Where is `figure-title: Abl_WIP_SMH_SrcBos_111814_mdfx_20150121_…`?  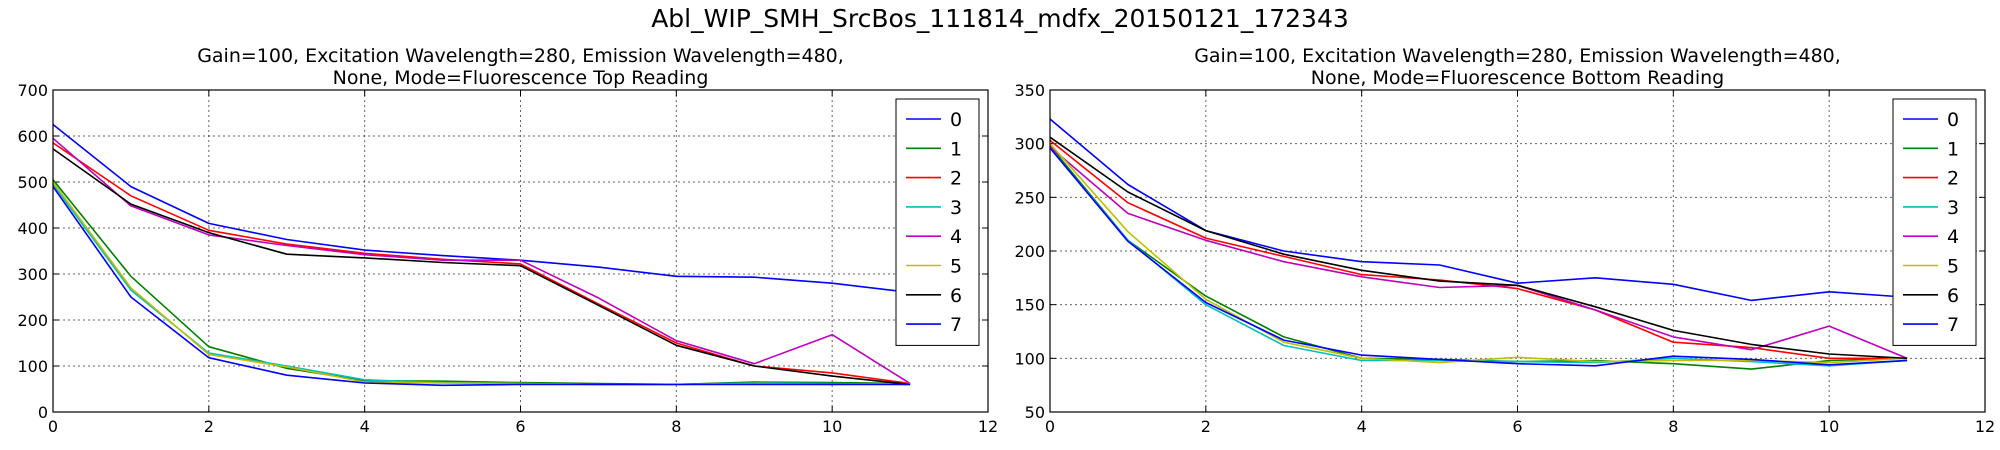 figure-title: Abl_WIP_SMH_SrcBos_111814_mdfx_20150121_… is located at coordinates (1000, 18).